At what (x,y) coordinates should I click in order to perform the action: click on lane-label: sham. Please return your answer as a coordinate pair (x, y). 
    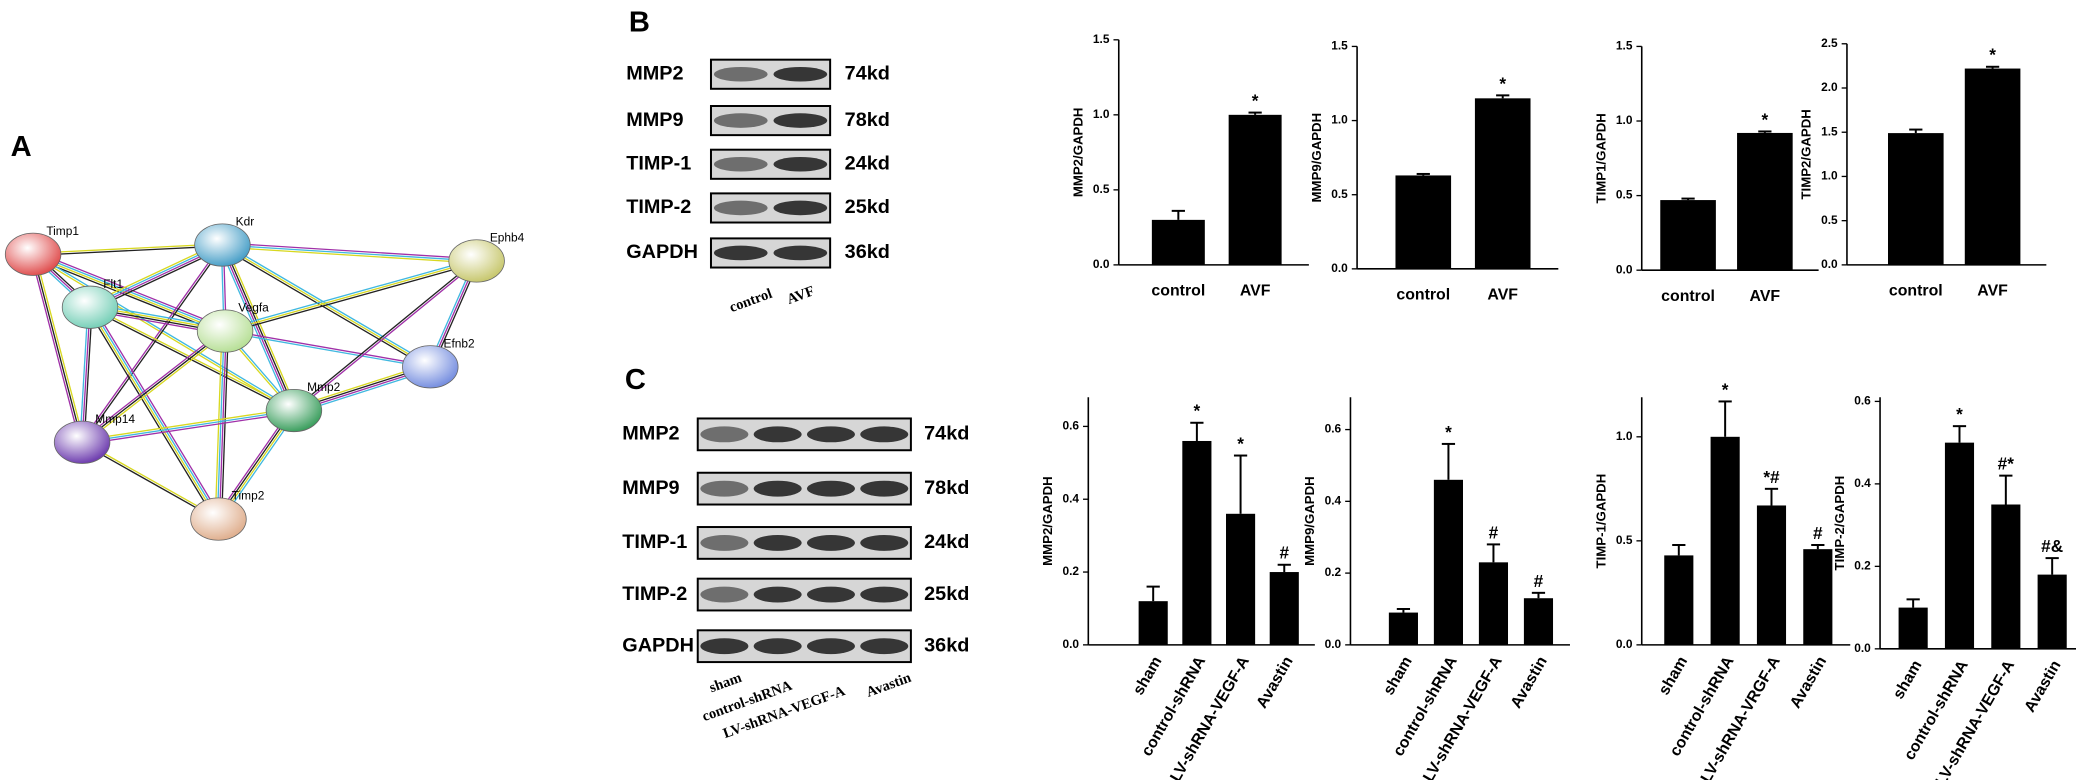
    Looking at the image, I should click on (725, 683).